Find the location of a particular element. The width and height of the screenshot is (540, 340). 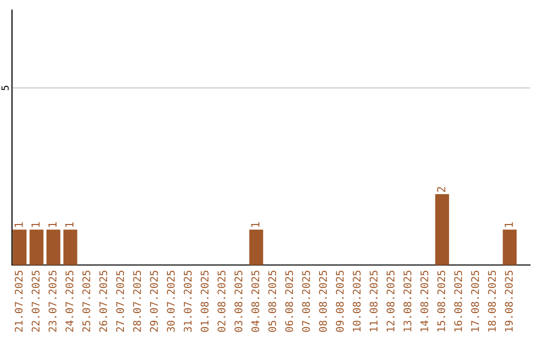

x-tick-label: 07.08.2025 is located at coordinates (306, 301).